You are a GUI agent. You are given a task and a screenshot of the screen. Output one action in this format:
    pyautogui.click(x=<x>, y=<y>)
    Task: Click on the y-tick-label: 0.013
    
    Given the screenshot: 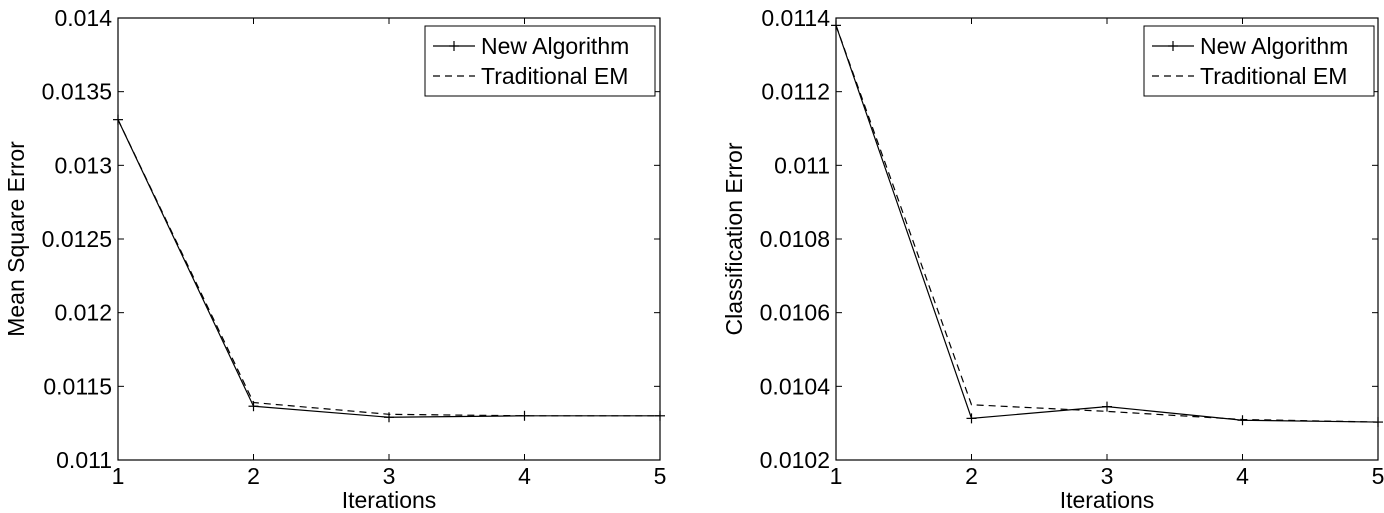 What is the action you would take?
    pyautogui.click(x=83, y=165)
    